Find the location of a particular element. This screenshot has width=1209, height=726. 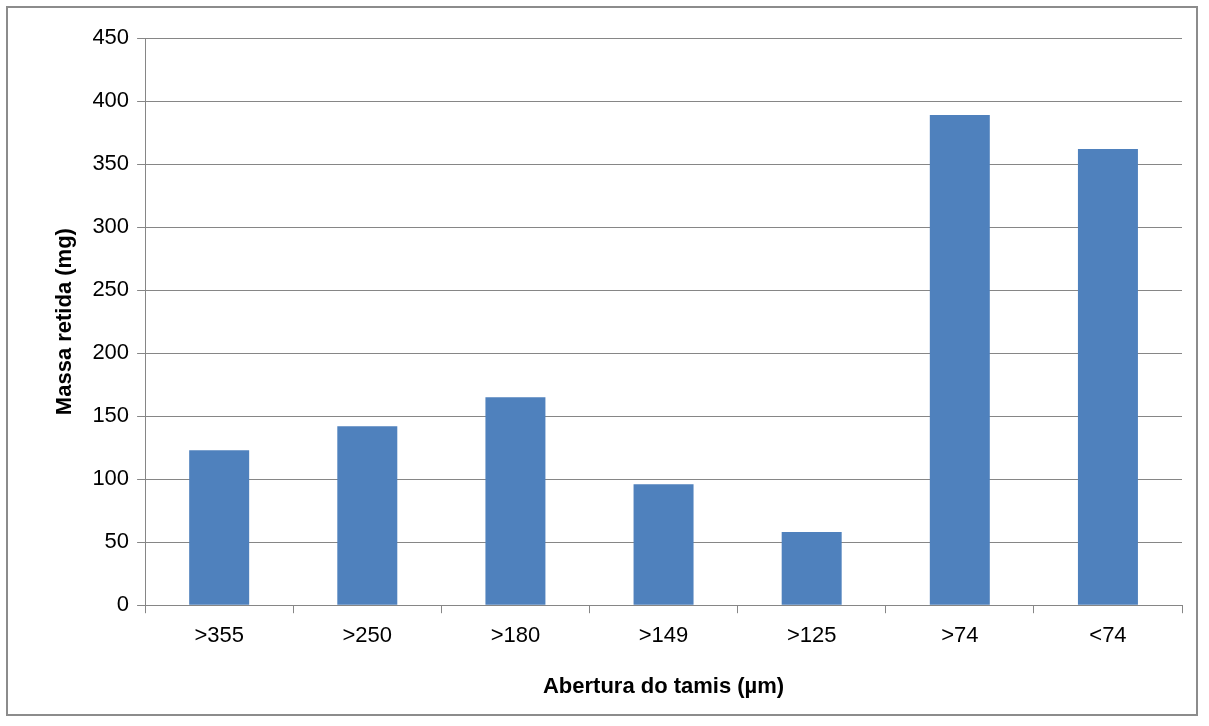

y-tick-label: 250 is located at coordinates (111, 289).